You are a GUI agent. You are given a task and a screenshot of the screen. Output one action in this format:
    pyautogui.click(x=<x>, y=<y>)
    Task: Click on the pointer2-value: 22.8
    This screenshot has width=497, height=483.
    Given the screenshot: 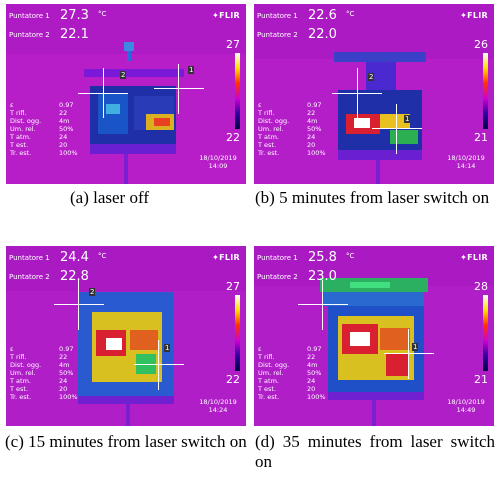 What is the action you would take?
    pyautogui.click(x=74, y=276)
    